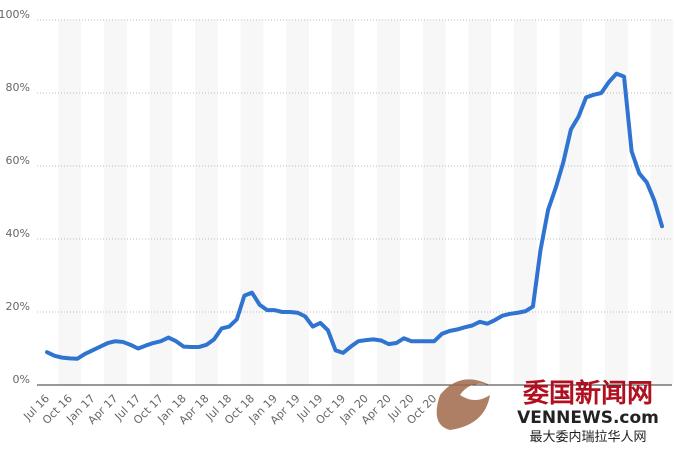 The image size is (675, 454). I want to click on y-tick-label: 40%, so click(18, 233).